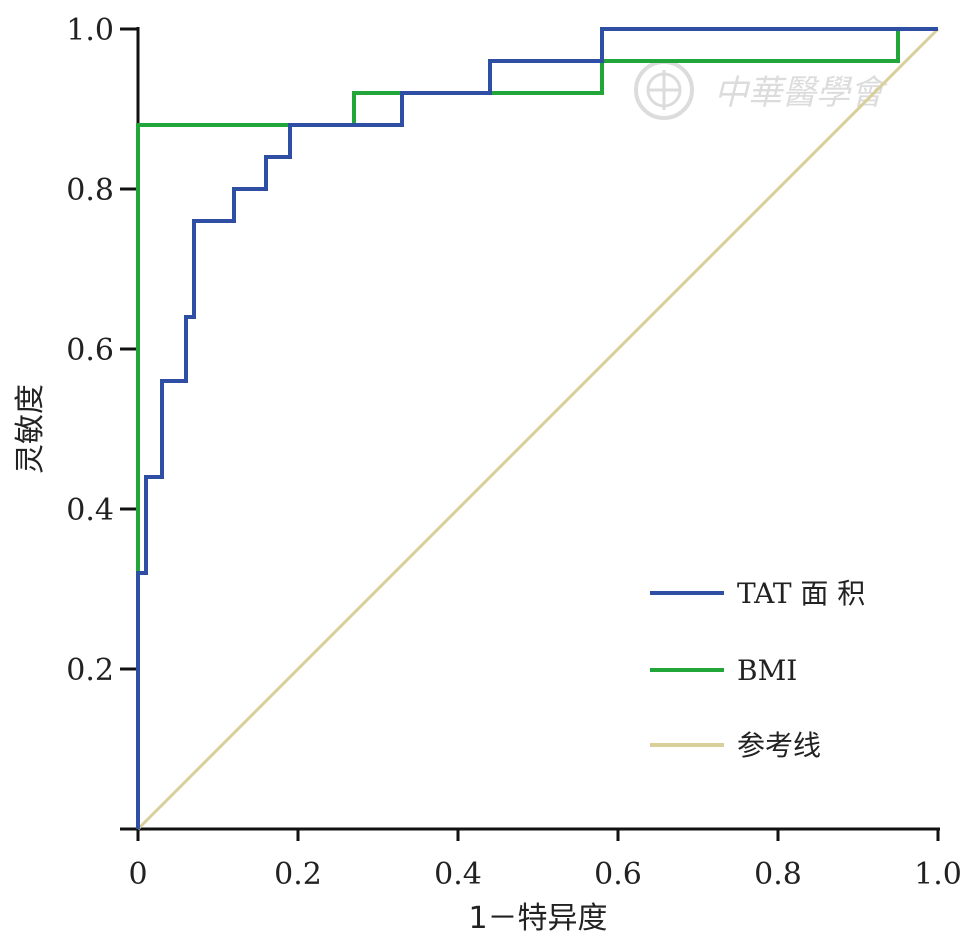 The image size is (972, 939). I want to click on x-tick-label: 0.6, so click(618, 874).